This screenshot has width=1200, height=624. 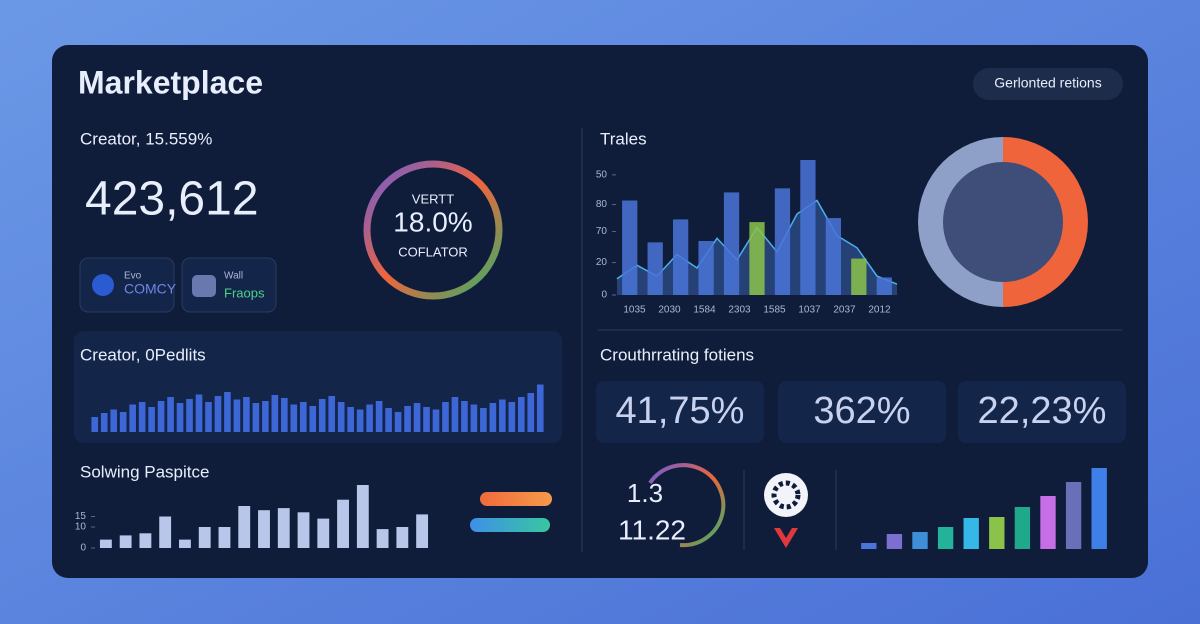 I want to click on x-tick-label: 2012, so click(x=879, y=310).